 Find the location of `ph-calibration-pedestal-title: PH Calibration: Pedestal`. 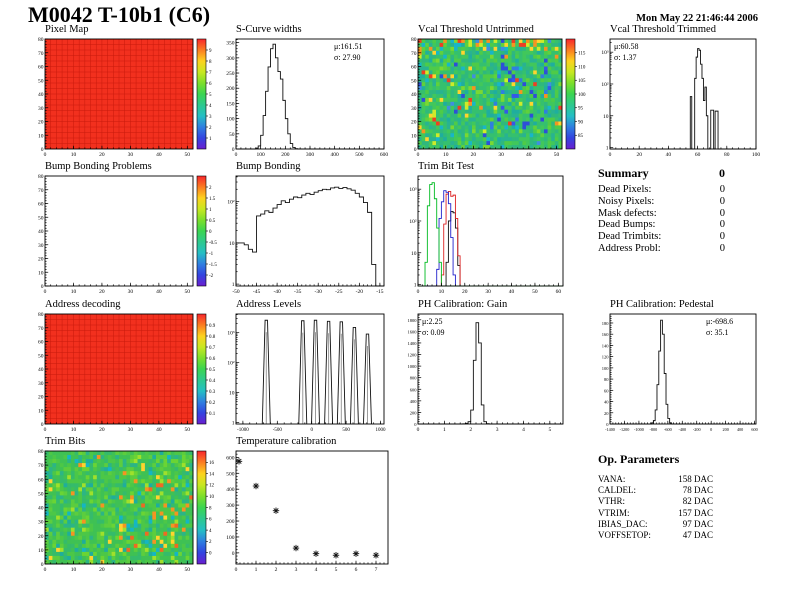

ph-calibration-pedestal-title: PH Calibration: Pedestal is located at coordinates (662, 304).